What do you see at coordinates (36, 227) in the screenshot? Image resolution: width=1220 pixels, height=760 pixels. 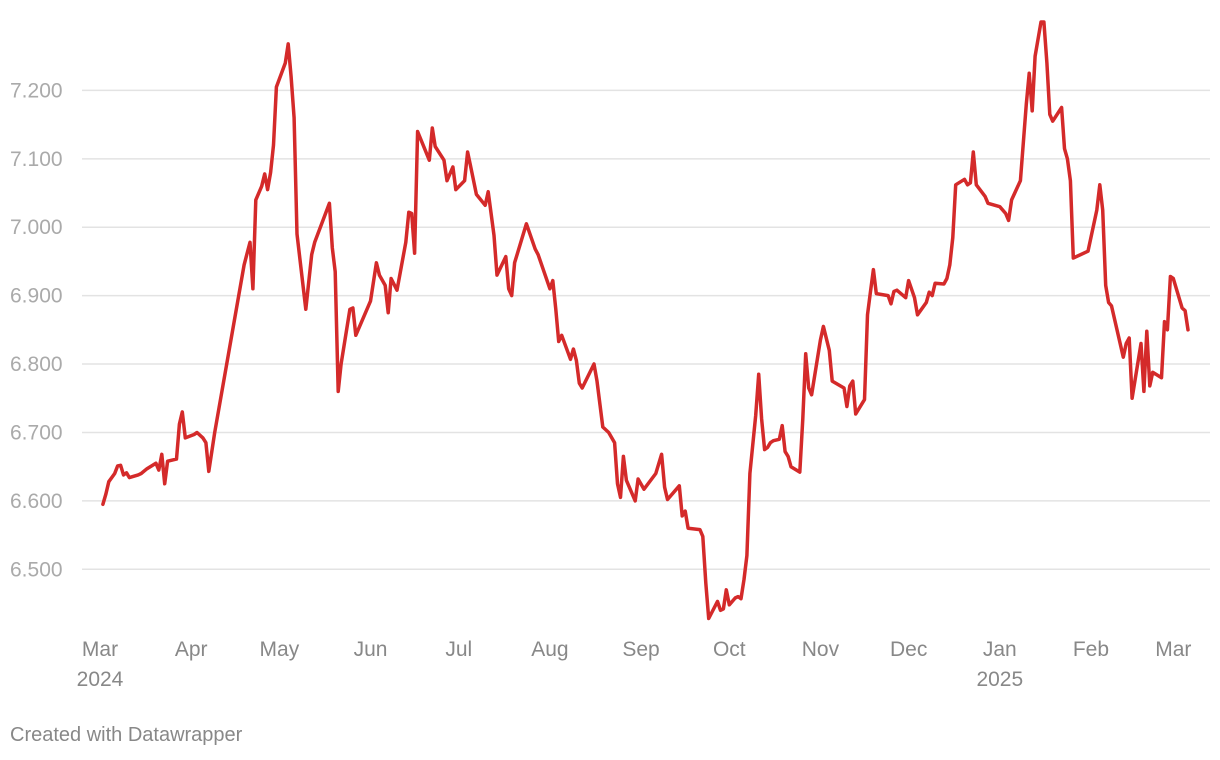 I see `y-tick-label: 7.000` at bounding box center [36, 227].